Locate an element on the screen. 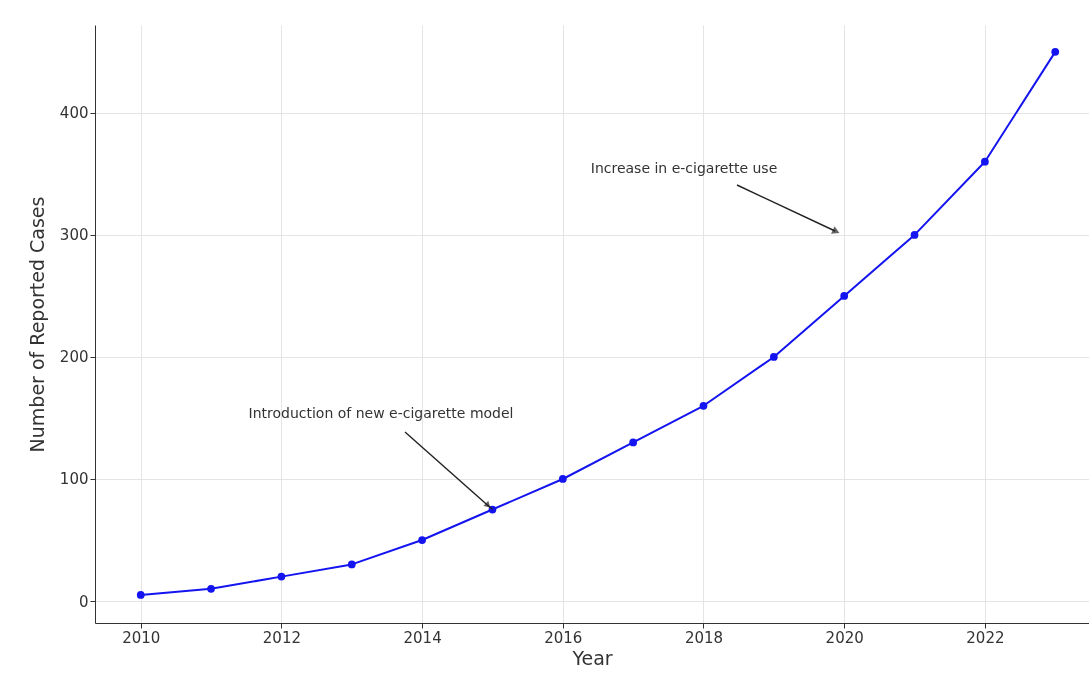 Image resolution: width=1092 pixels, height=682 pixels. y-tick-label: 200 is located at coordinates (74, 357).